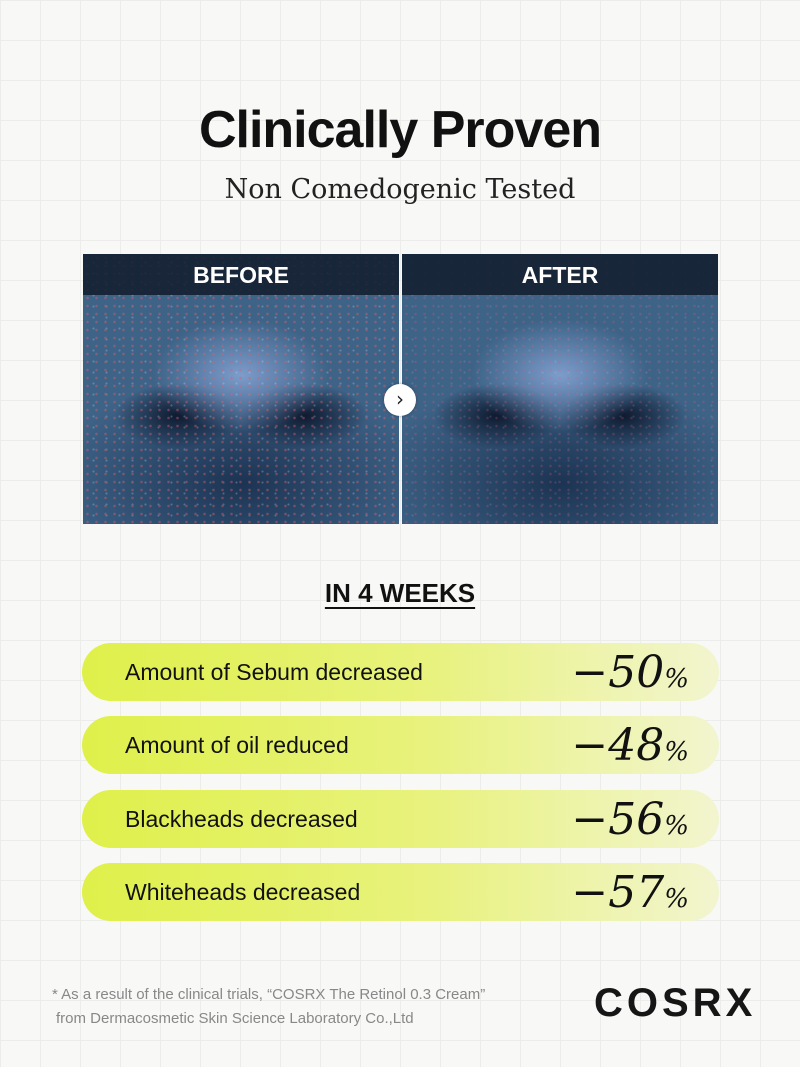 This screenshot has width=800, height=1067. I want to click on period-heading: IN 4 WEEKS, so click(400, 593).